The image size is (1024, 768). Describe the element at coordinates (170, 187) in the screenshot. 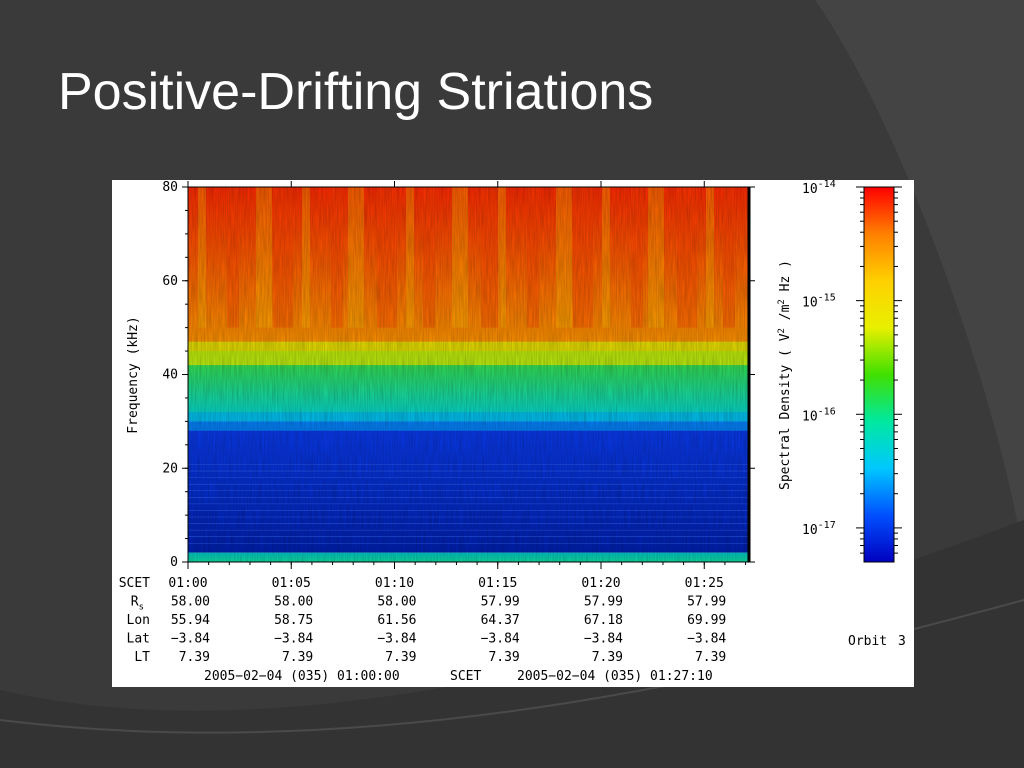

I see `y-tick-label: 80` at that location.